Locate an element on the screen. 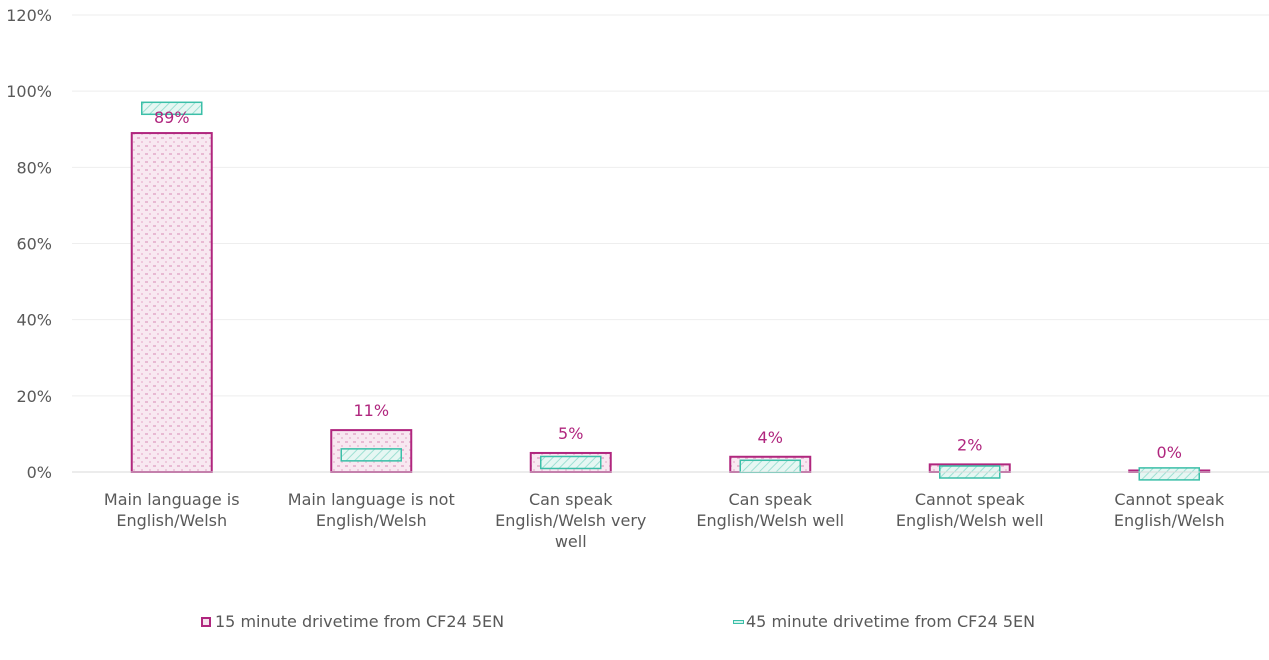 This screenshot has width=1269, height=660. y-tick-label: 120% is located at coordinates (29, 15).